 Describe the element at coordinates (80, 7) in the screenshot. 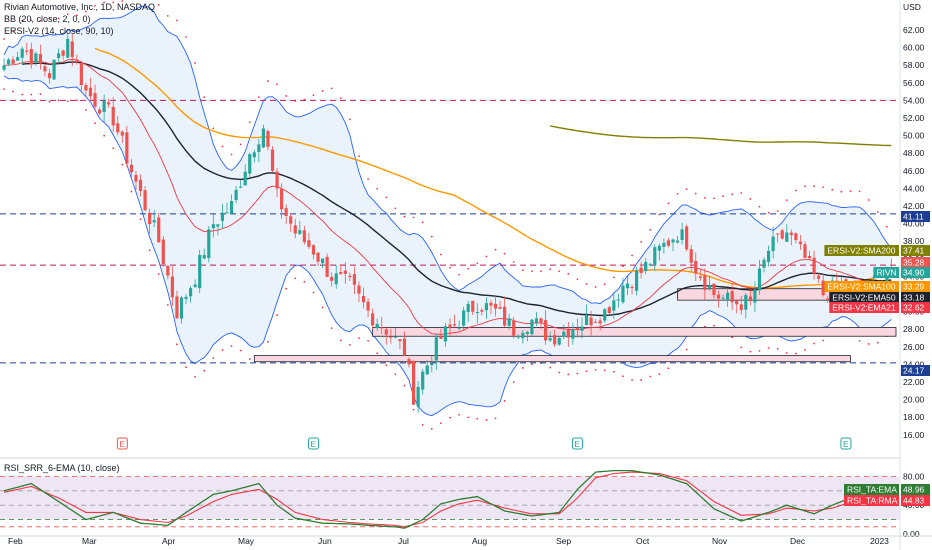

I see `symbol-legend: Rivian Automotive, Inc., 1D, NASDAQ` at that location.